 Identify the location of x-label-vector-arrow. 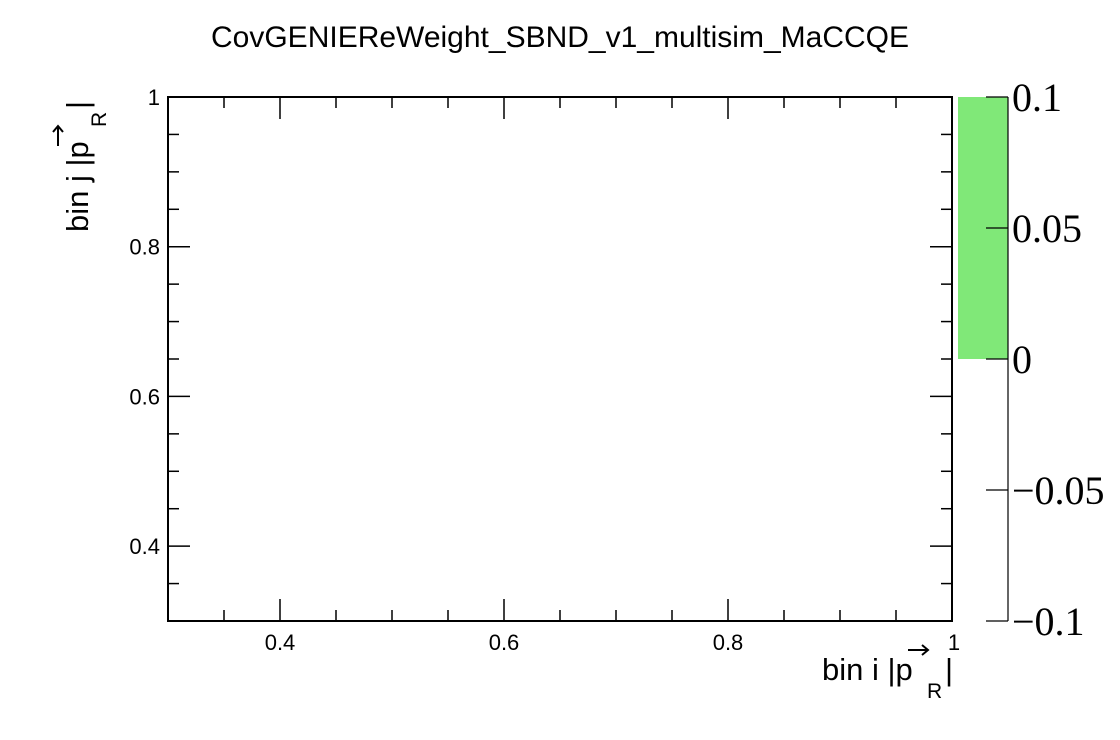
(919, 650).